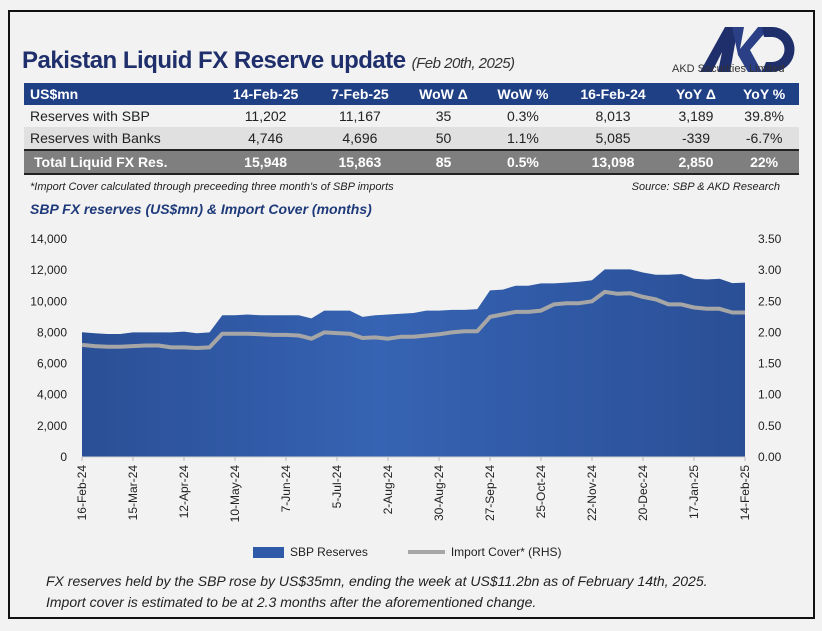  What do you see at coordinates (184, 492) in the screenshot?
I see `x-tick-label: 12-Apr-24` at bounding box center [184, 492].